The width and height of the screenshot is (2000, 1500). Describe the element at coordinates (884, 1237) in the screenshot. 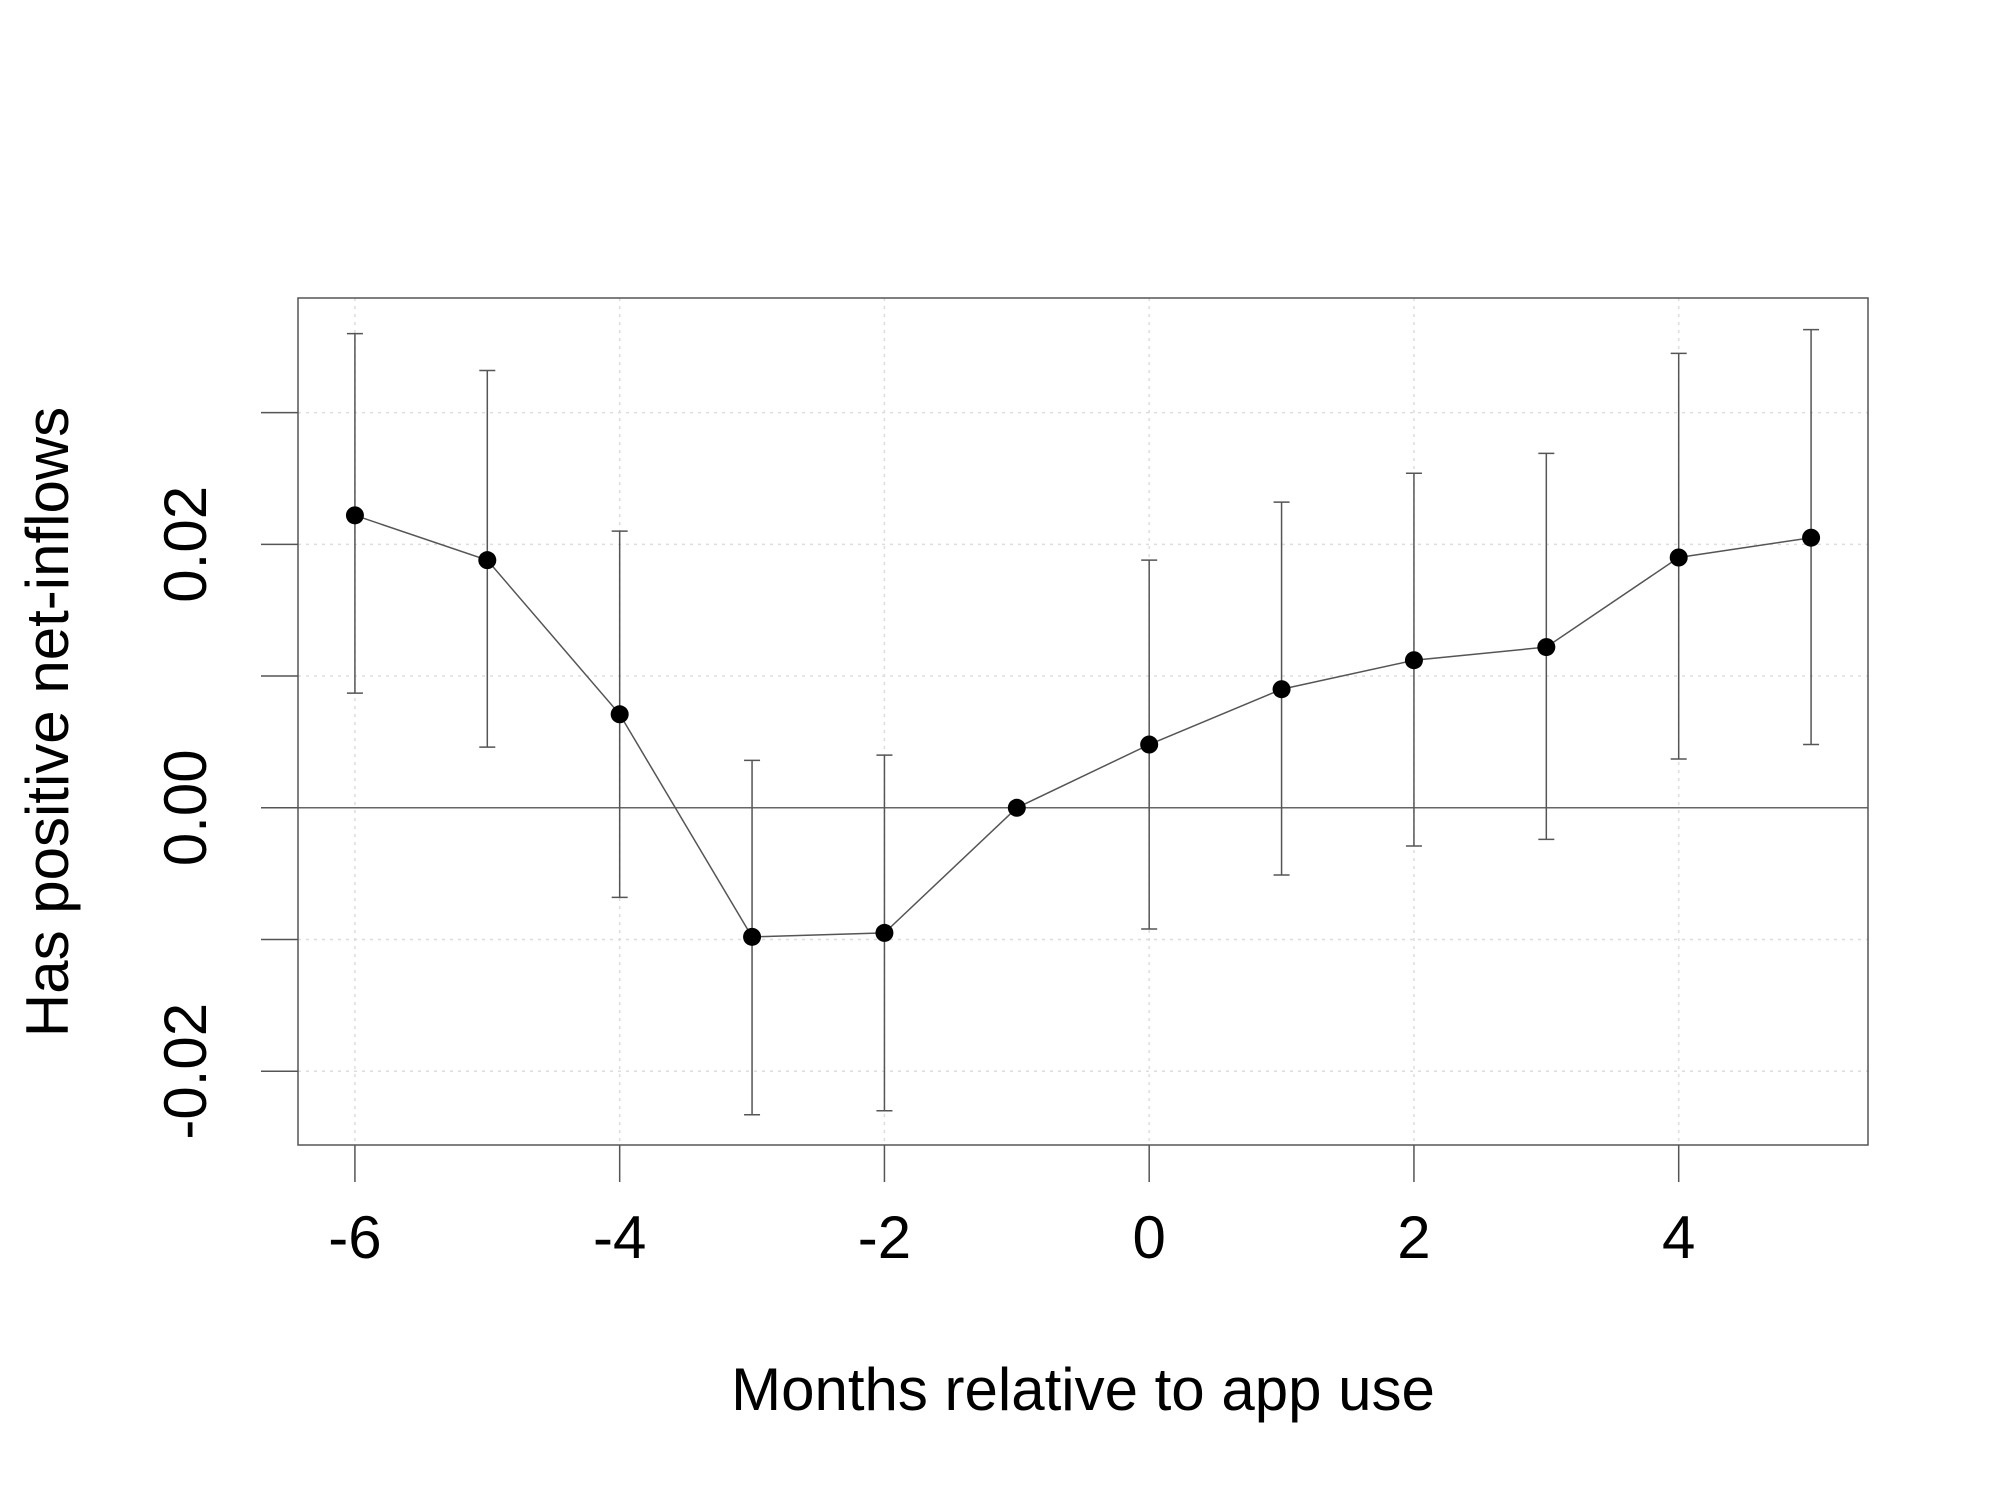

I see `x-tick-label: -2` at that location.